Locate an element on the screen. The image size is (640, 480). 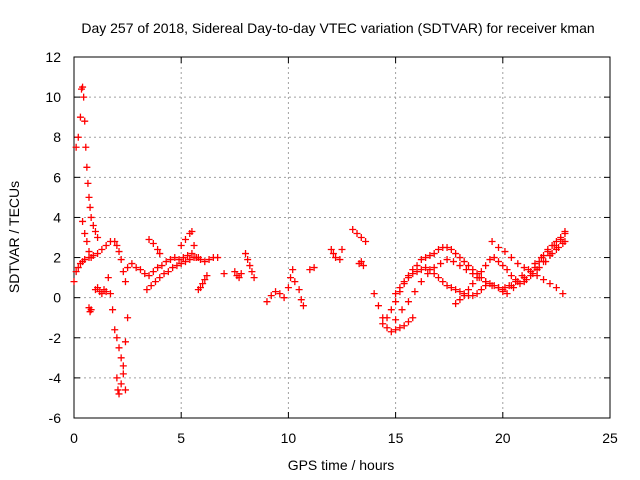
series-arc-r is located at coordinates (336, 255).